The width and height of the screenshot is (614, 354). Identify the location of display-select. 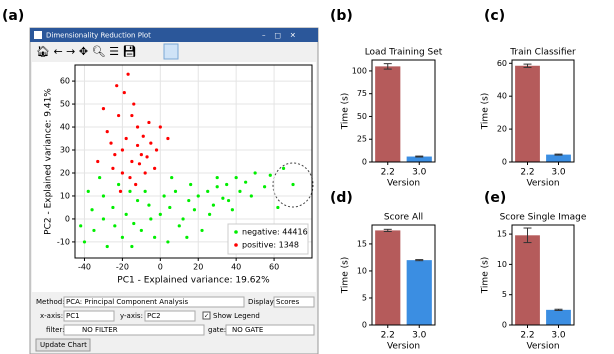
(294, 302).